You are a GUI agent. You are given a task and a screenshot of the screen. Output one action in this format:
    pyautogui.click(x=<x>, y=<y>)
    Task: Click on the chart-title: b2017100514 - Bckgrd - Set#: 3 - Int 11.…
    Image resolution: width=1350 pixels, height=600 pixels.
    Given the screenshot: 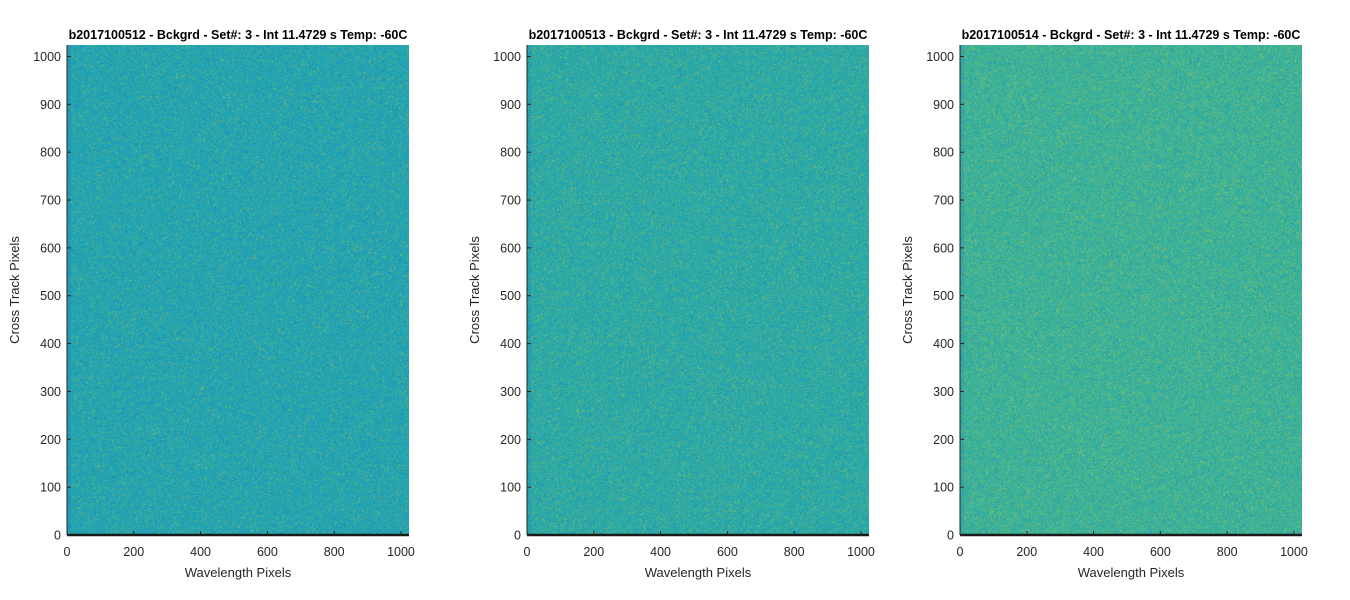 What is the action you would take?
    pyautogui.click(x=1131, y=35)
    